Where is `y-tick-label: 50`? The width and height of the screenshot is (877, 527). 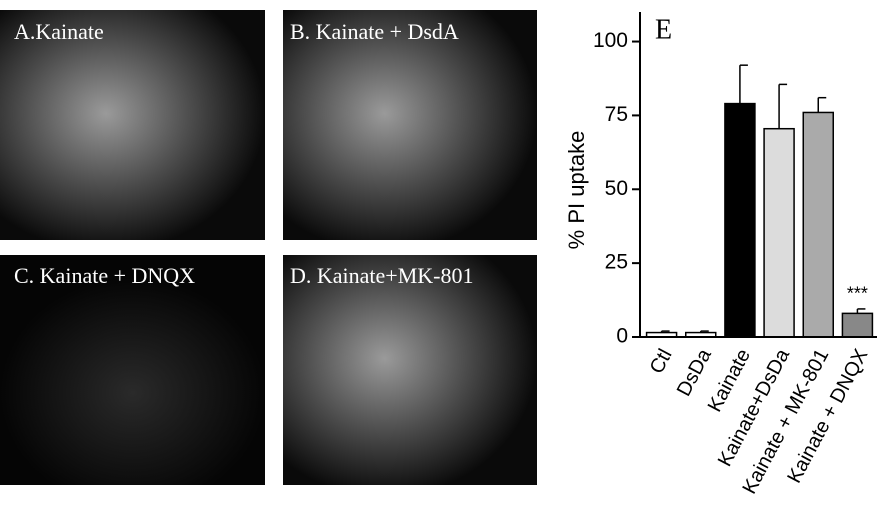 y-tick-label: 50 is located at coordinates (616, 188).